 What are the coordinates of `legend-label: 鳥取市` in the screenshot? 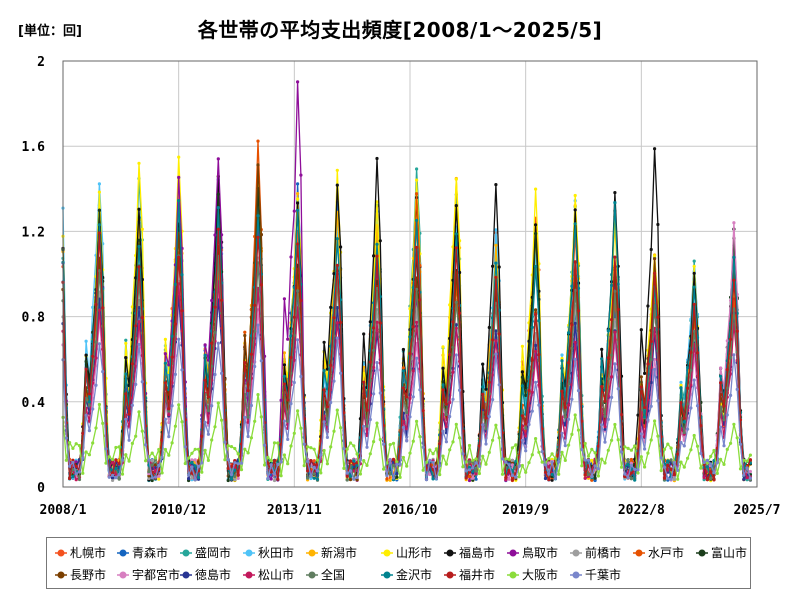 It's located at (540, 552).